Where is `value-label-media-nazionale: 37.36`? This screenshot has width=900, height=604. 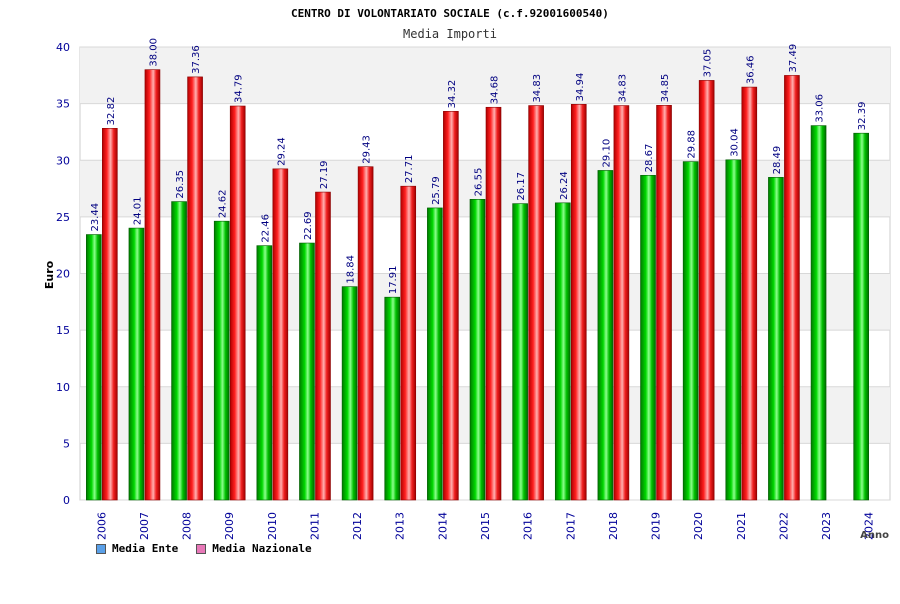 value-label-media-nazionale: 37.36 is located at coordinates (196, 59).